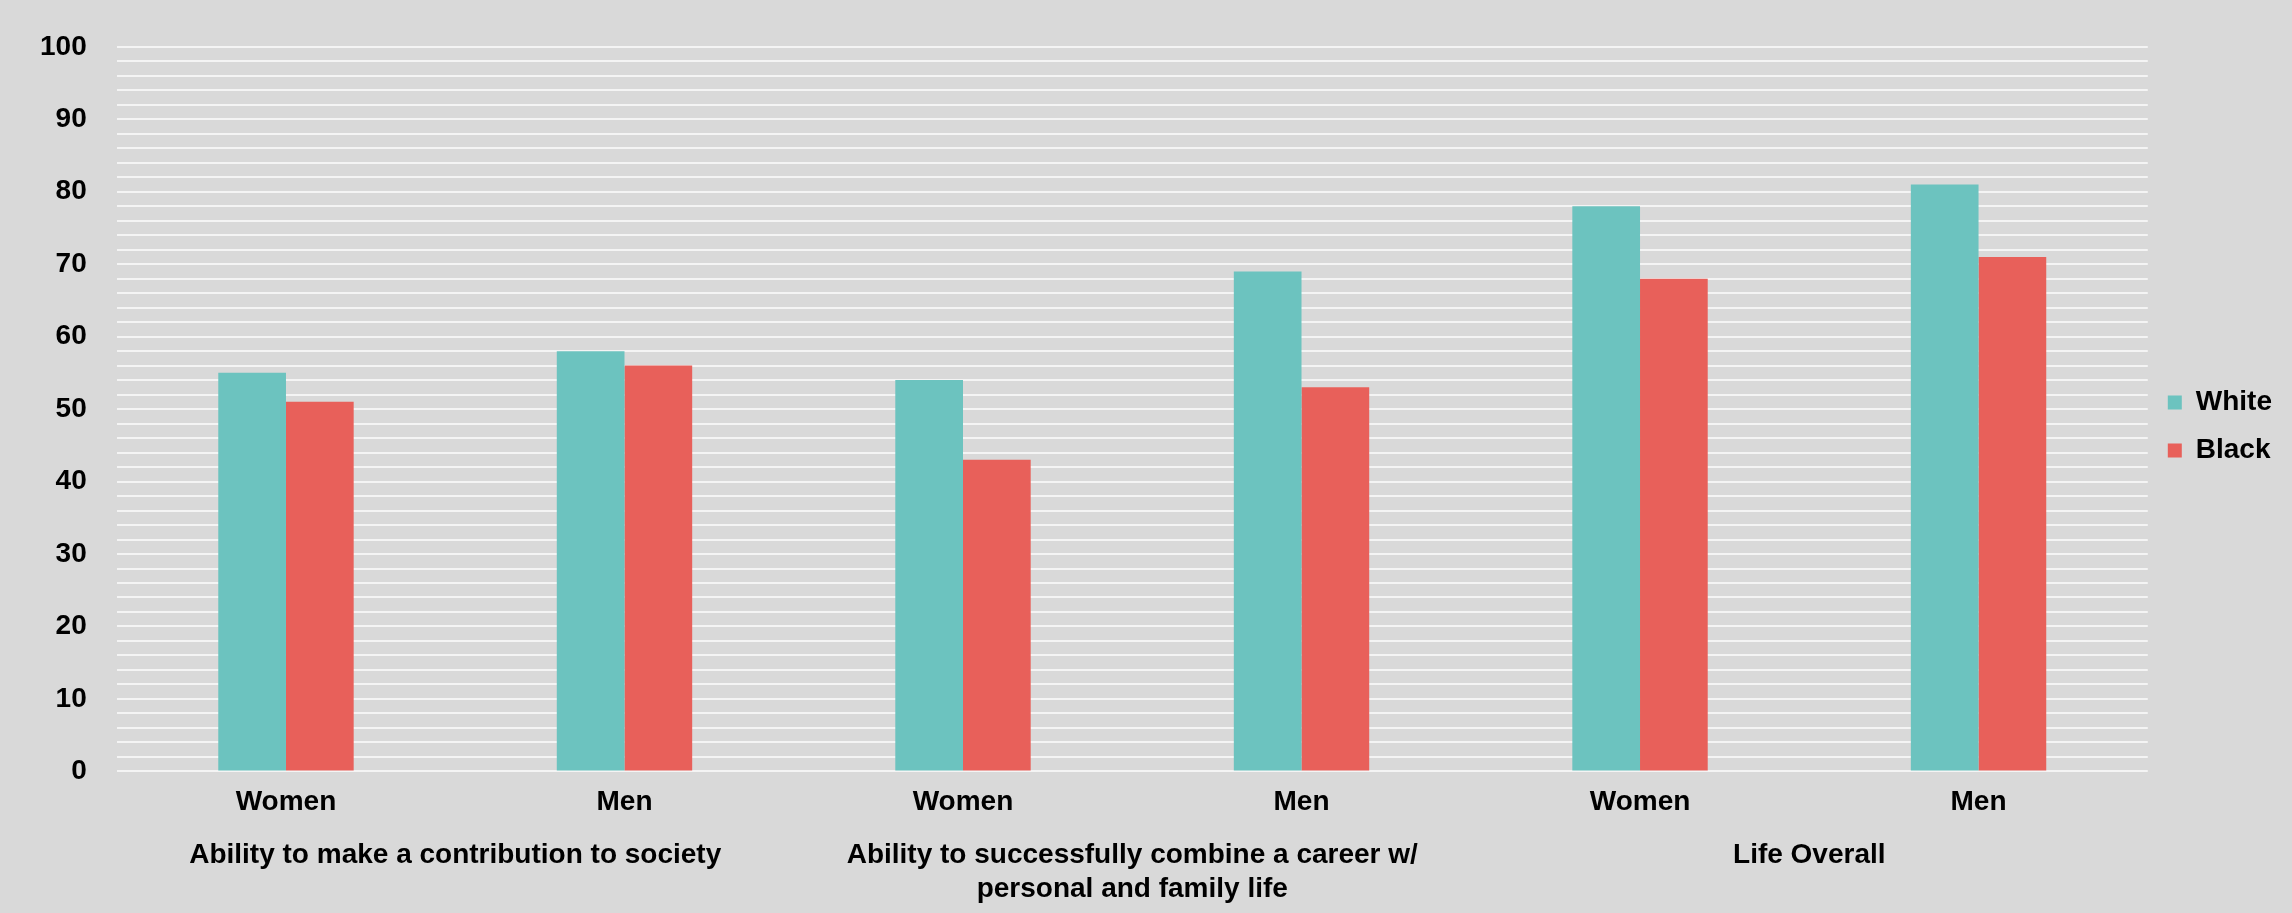 The width and height of the screenshot is (2292, 913). What do you see at coordinates (2234, 401) in the screenshot?
I see `legend-label: White` at bounding box center [2234, 401].